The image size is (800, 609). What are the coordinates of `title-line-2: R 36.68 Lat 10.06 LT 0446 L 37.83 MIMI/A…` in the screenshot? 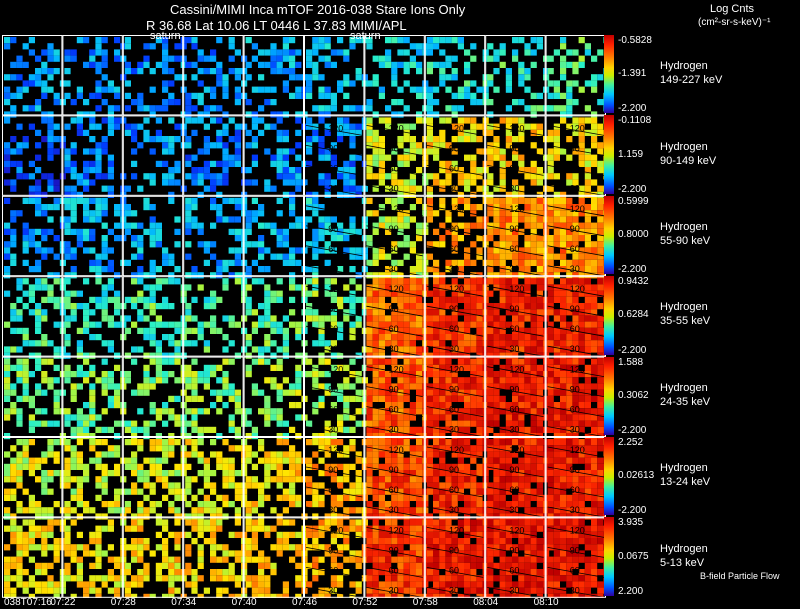 It's located at (276, 25).